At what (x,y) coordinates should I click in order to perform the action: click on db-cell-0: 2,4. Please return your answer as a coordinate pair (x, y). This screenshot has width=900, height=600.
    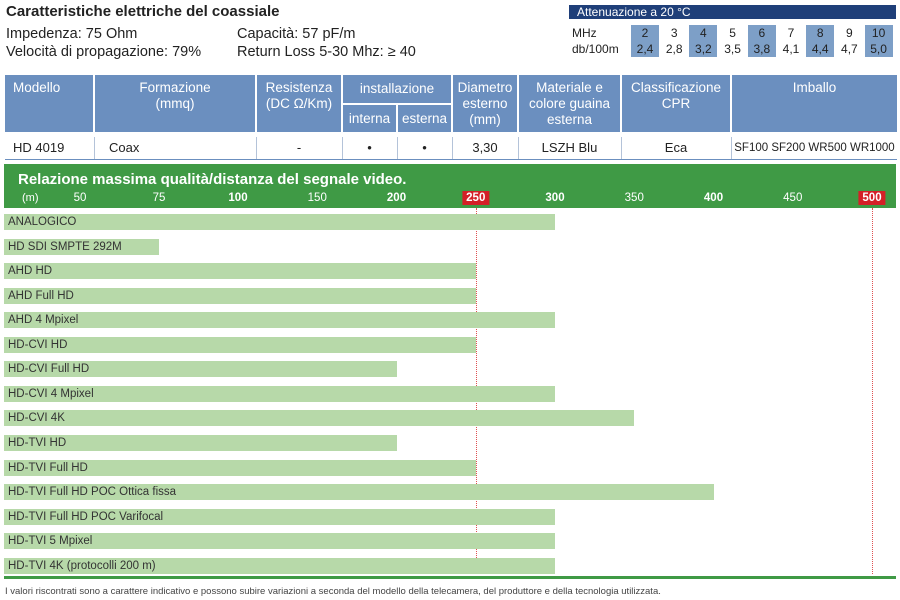
    Looking at the image, I should click on (645, 49).